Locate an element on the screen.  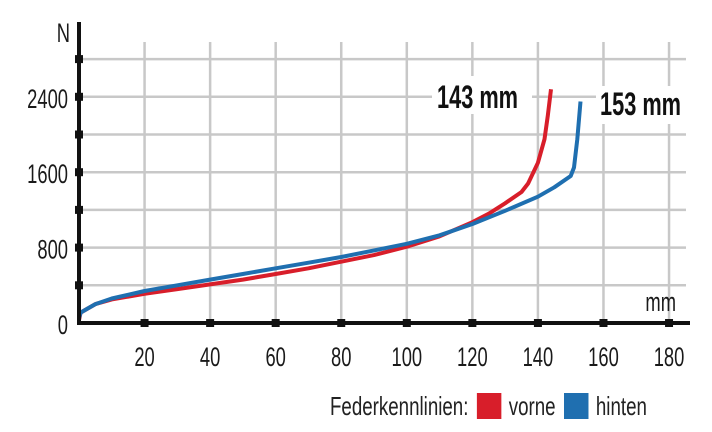
legend: Federkennlinien: vorne hinten is located at coordinates (488, 406).